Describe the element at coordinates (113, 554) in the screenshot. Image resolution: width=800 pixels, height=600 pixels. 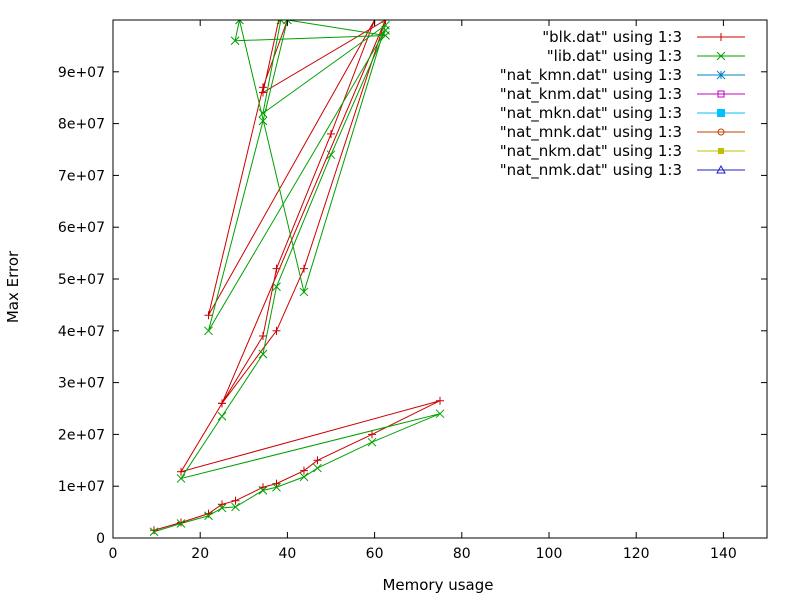
I see `x-tick-label: 0` at that location.